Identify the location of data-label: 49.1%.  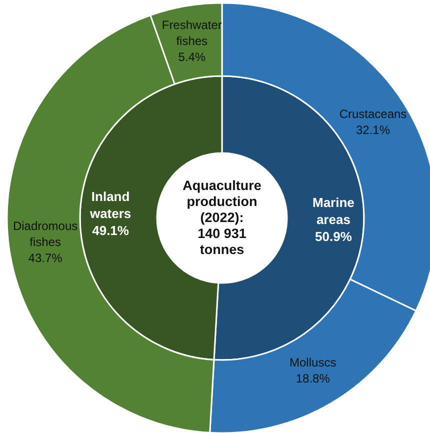
(111, 230).